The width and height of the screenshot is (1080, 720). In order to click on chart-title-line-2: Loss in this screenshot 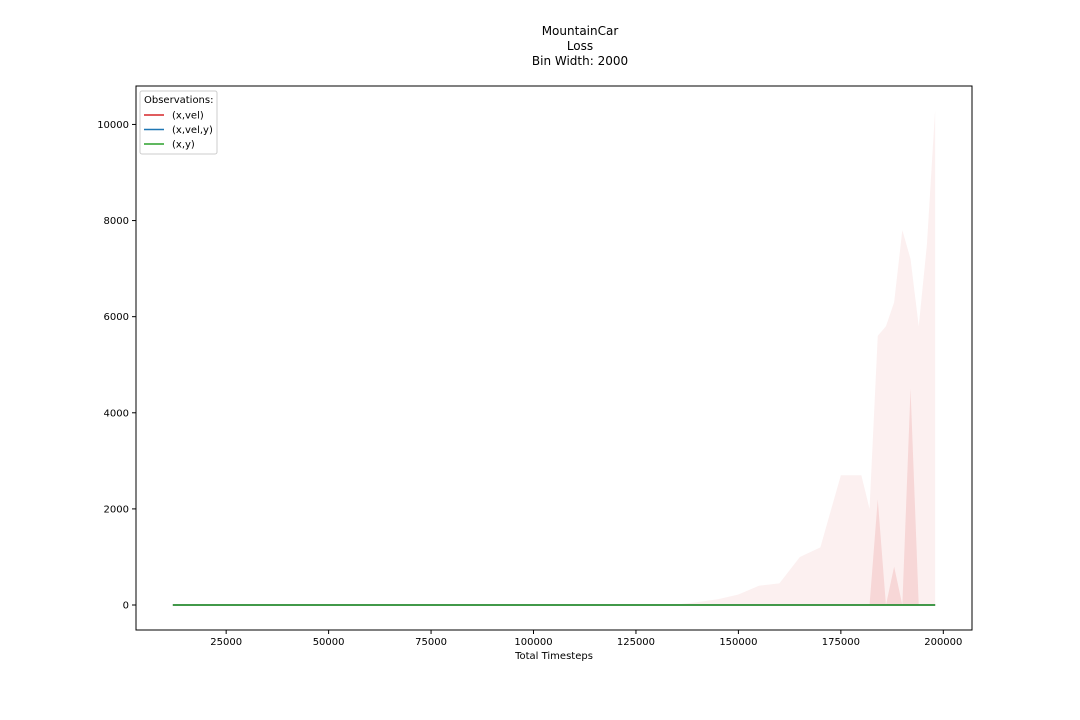, I will do `click(580, 46)`.